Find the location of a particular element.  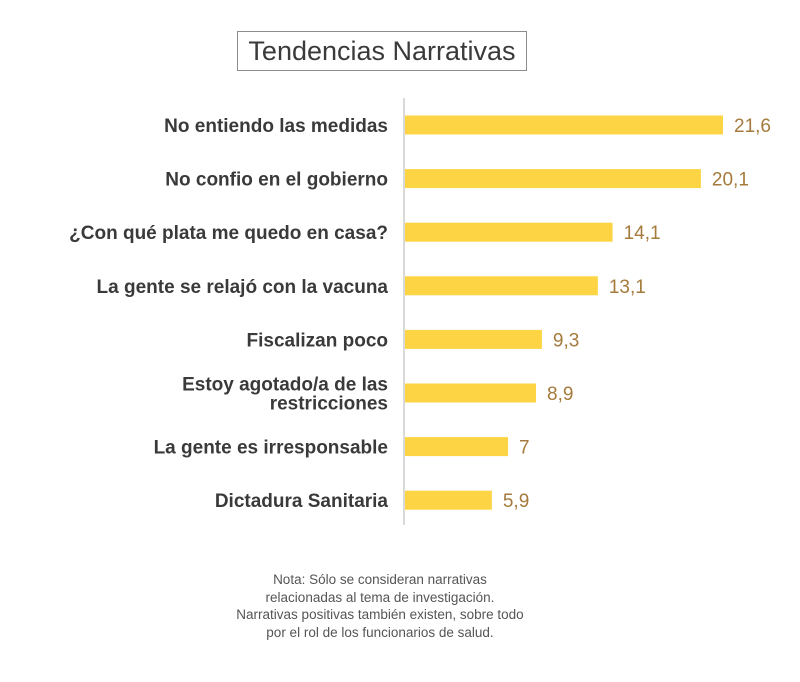

chart-title: Tendencias Narrativas is located at coordinates (382, 51).